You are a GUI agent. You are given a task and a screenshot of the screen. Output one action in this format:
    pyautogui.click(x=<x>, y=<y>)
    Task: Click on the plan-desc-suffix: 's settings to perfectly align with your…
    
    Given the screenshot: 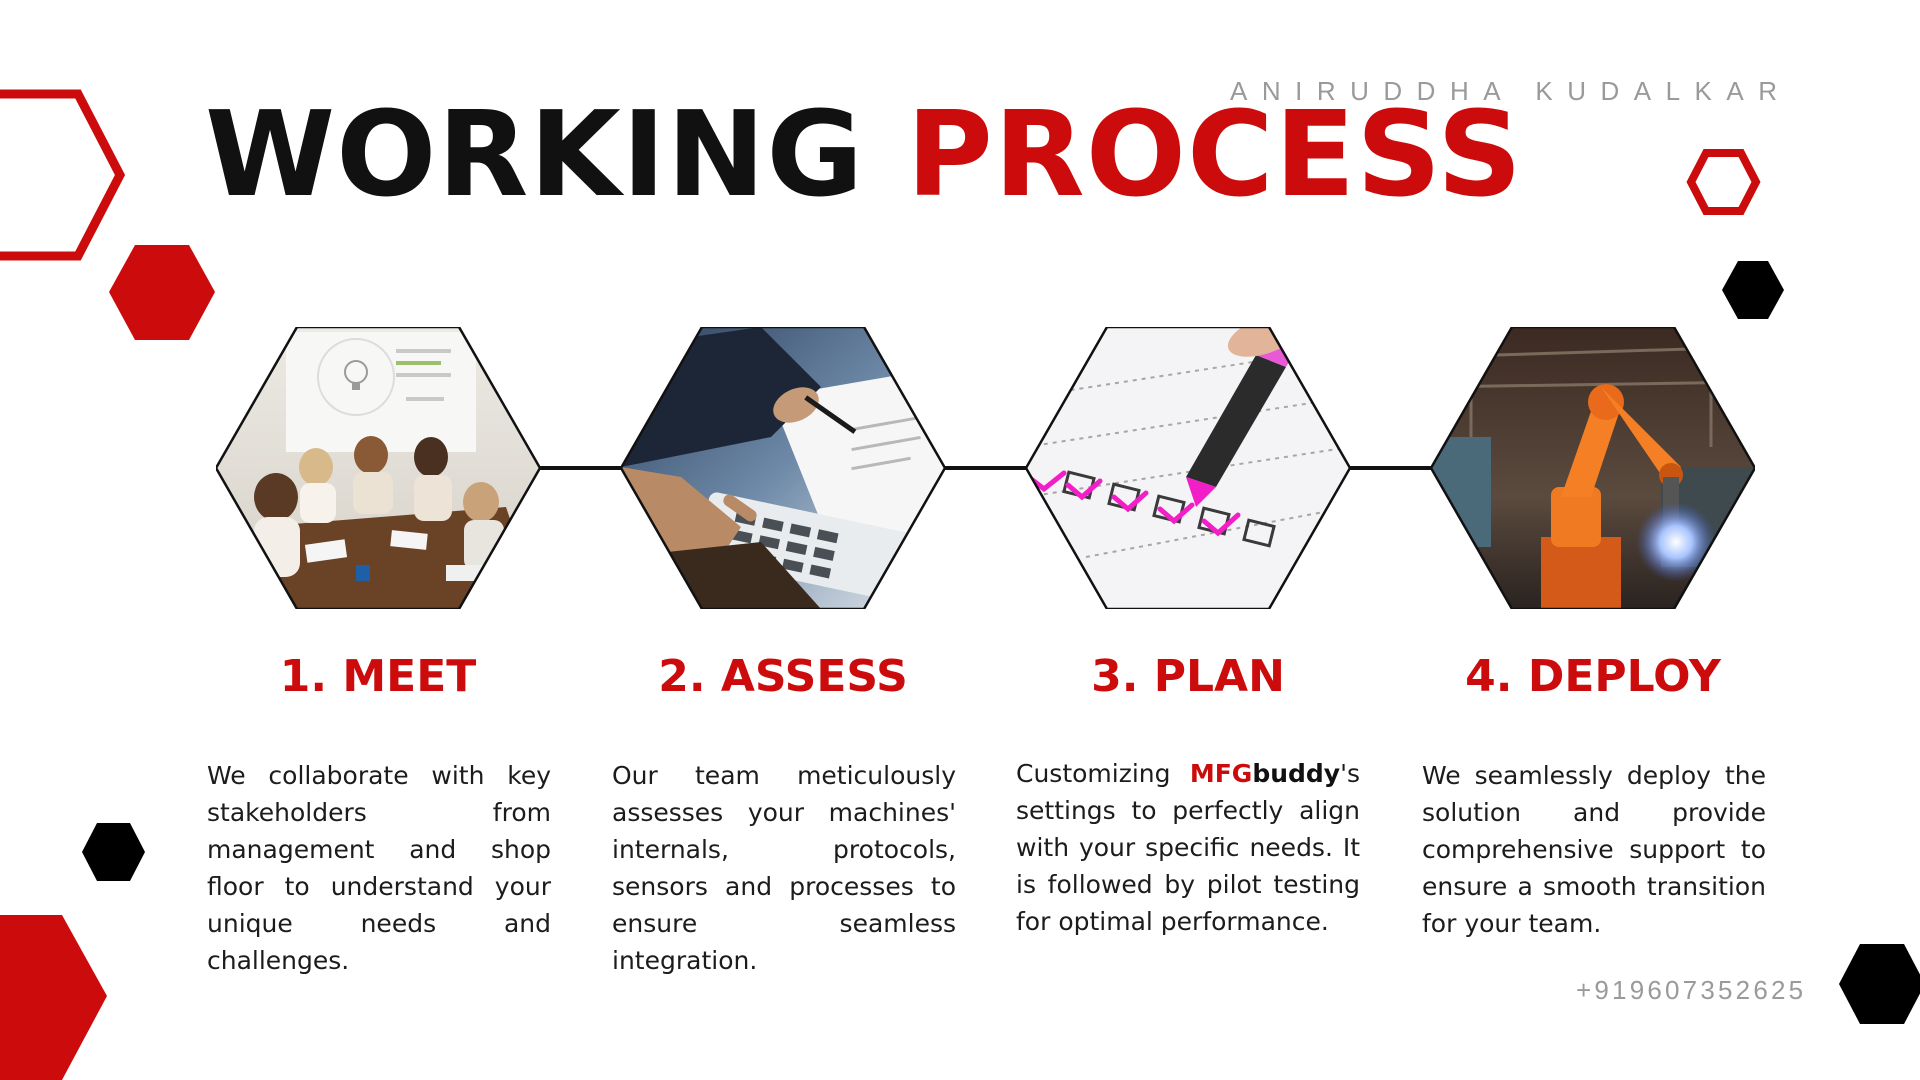 What is the action you would take?
    pyautogui.click(x=1188, y=847)
    